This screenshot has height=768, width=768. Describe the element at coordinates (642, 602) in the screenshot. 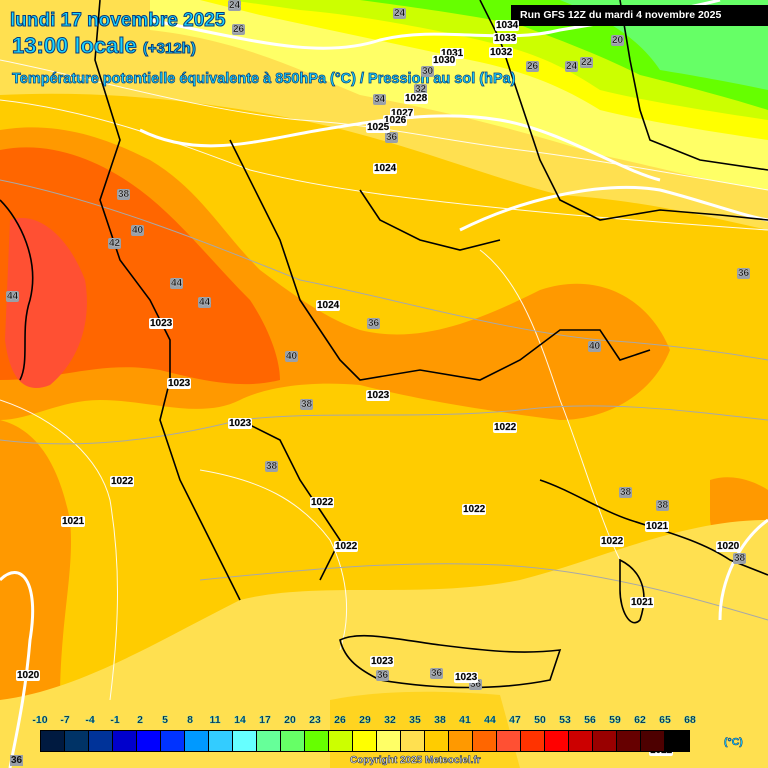

I see `isobar-label: 1021` at that location.